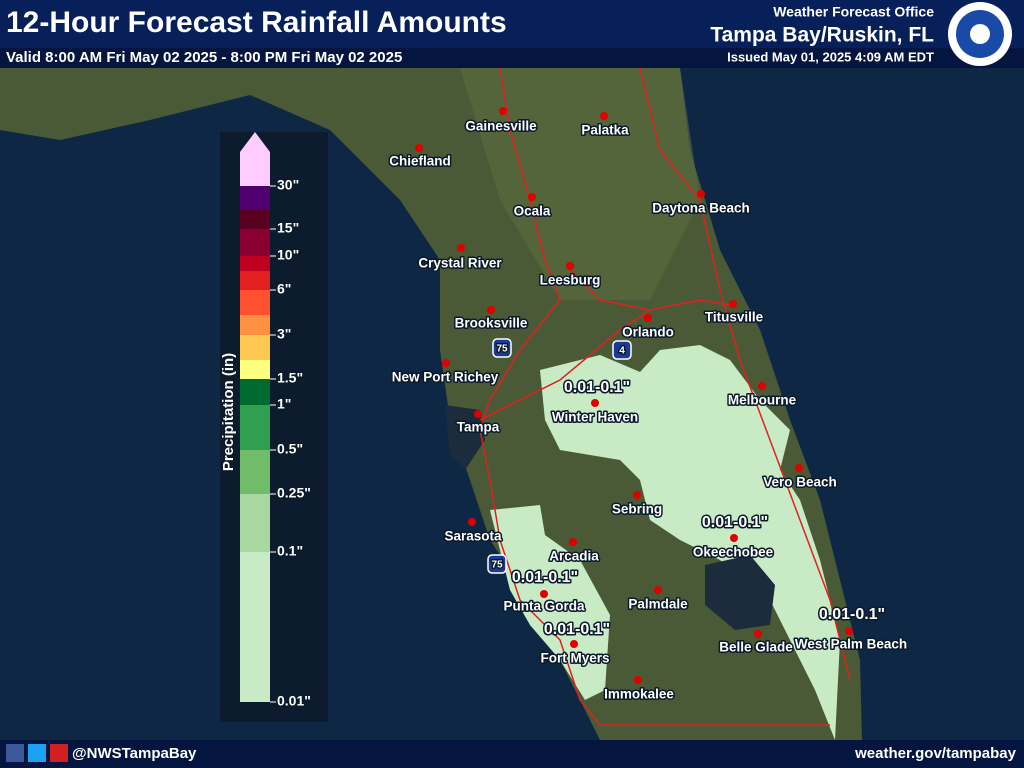 Image resolution: width=1024 pixels, height=768 pixels. Describe the element at coordinates (543, 606) in the screenshot. I see `city-label: Punta Gorda` at that location.